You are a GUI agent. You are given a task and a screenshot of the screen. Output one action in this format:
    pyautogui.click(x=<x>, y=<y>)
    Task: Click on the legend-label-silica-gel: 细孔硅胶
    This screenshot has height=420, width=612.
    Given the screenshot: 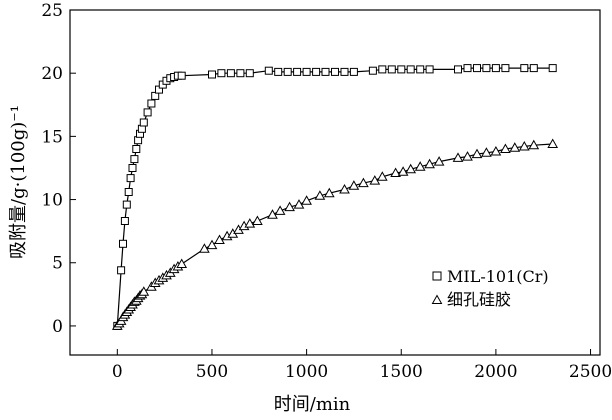 What is the action you would take?
    pyautogui.click(x=479, y=299)
    